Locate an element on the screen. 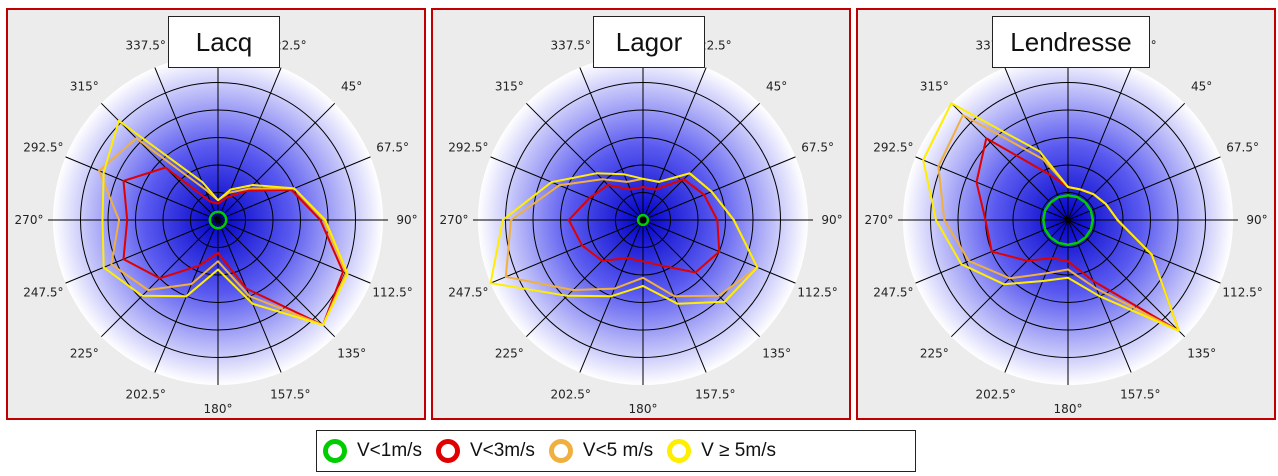  legend-label: V<5 m/s is located at coordinates (618, 450).